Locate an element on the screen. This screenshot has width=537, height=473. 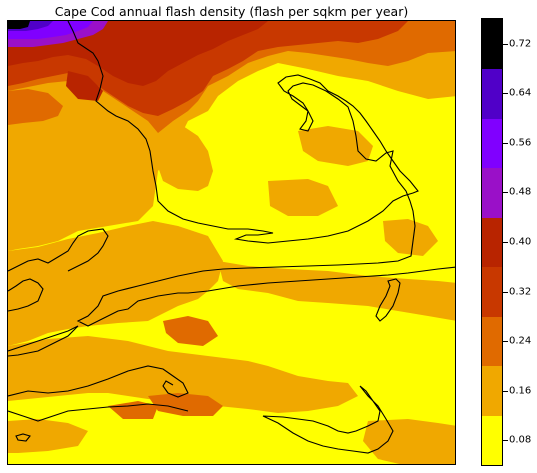
colorbar-tick-label: 0.16 is located at coordinates (520, 391).